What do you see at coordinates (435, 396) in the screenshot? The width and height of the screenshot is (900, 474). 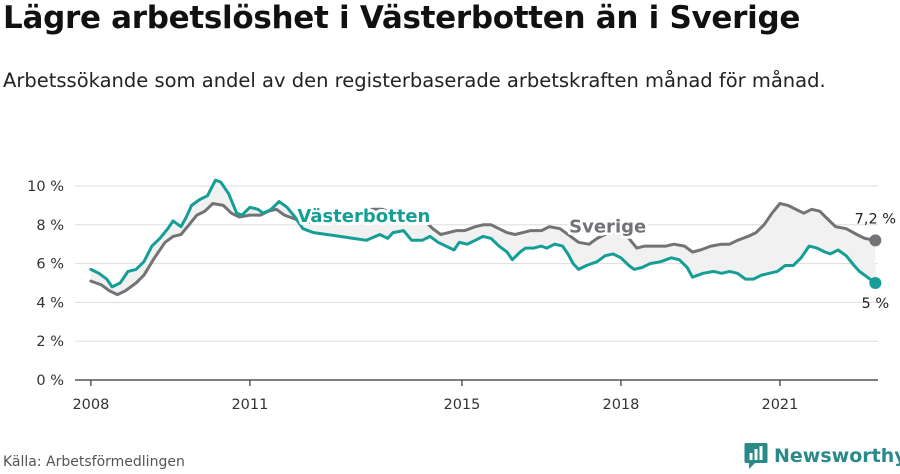 I see `x-axis-ticks: 2008 2011 2015 2018 2021` at bounding box center [435, 396].